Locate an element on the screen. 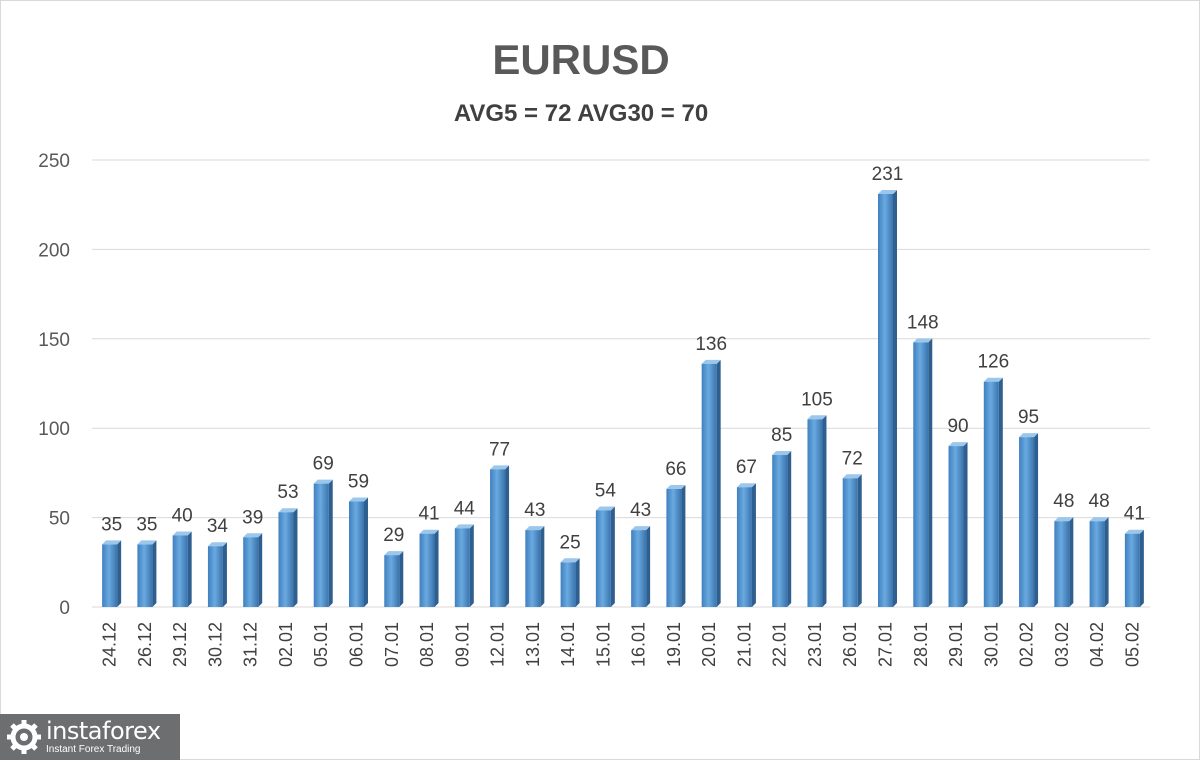  x-tick-label: 09.01 is located at coordinates (462, 644).